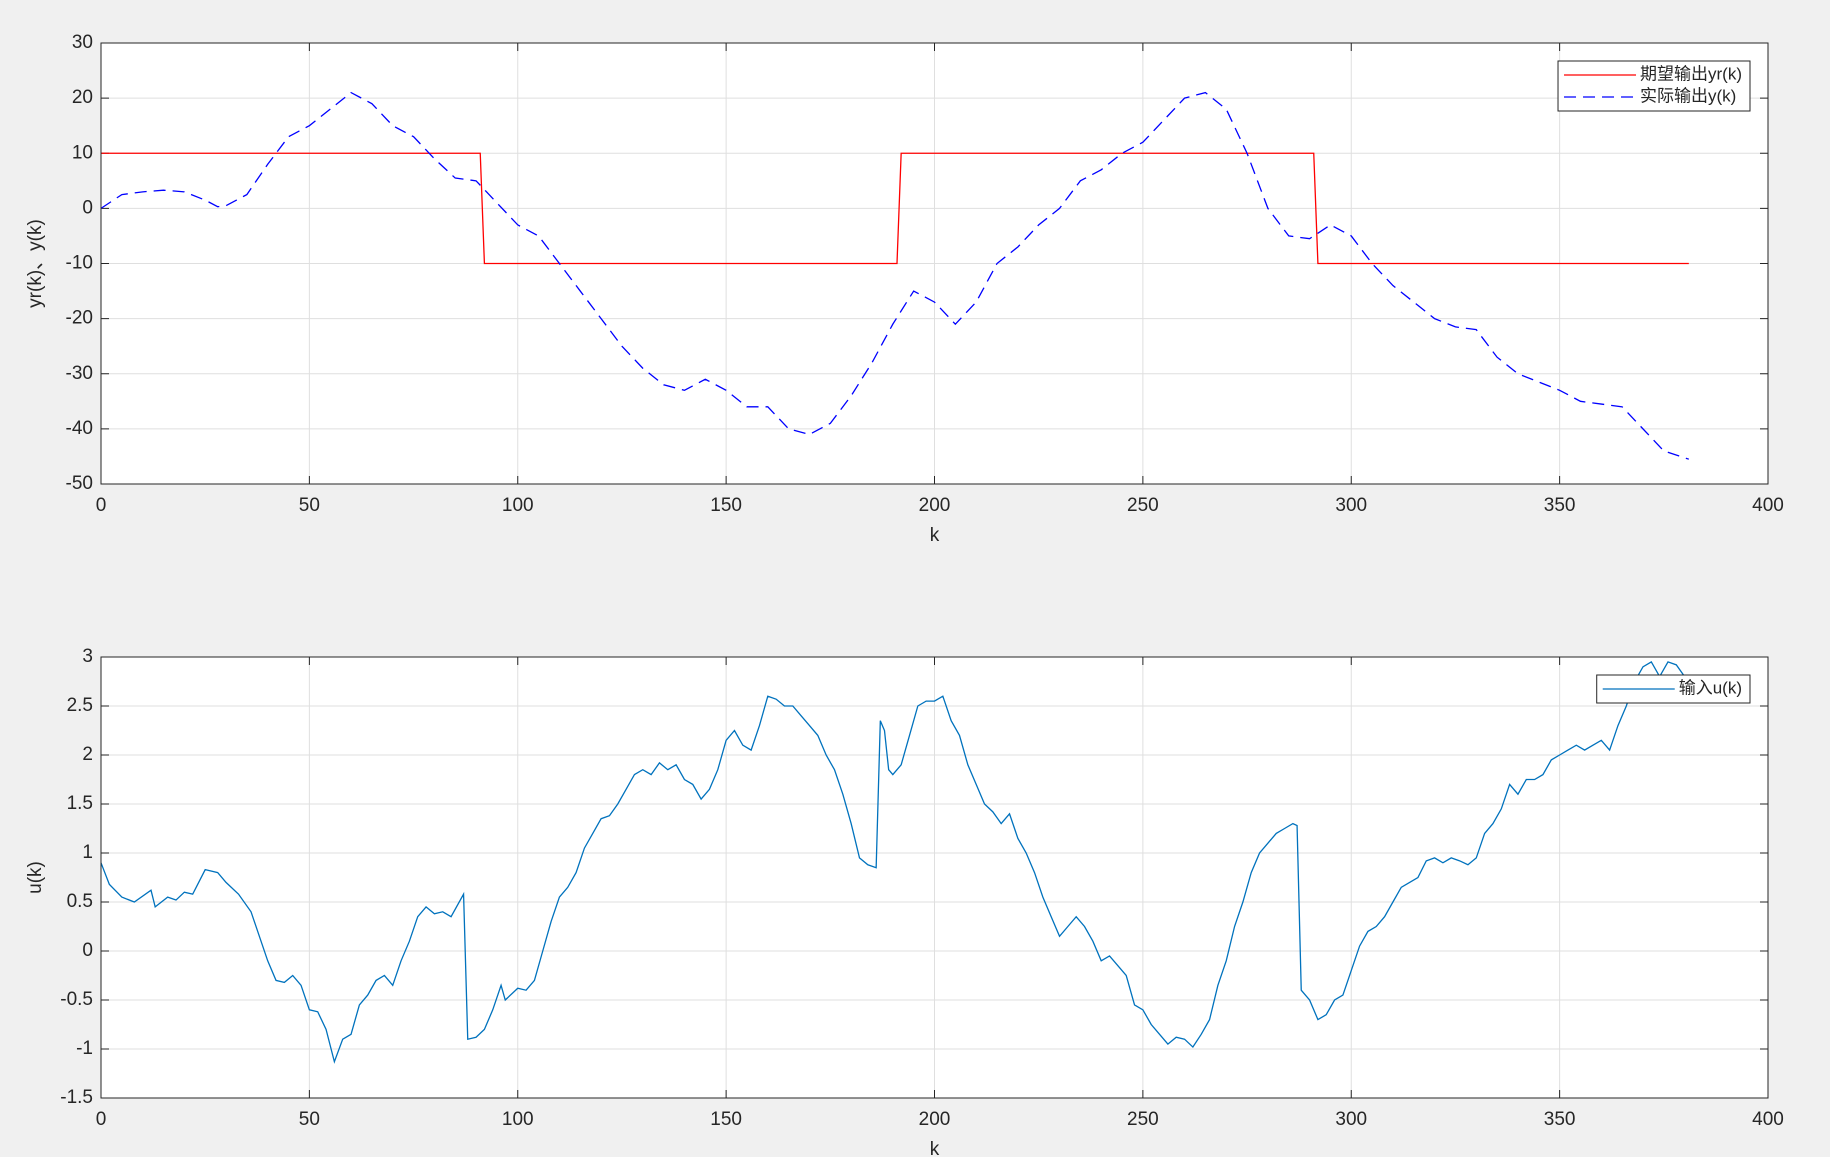 The height and width of the screenshot is (1157, 1830). I want to click on legend: 期望输出yr(k) 实际输出y(k), so click(1654, 86).